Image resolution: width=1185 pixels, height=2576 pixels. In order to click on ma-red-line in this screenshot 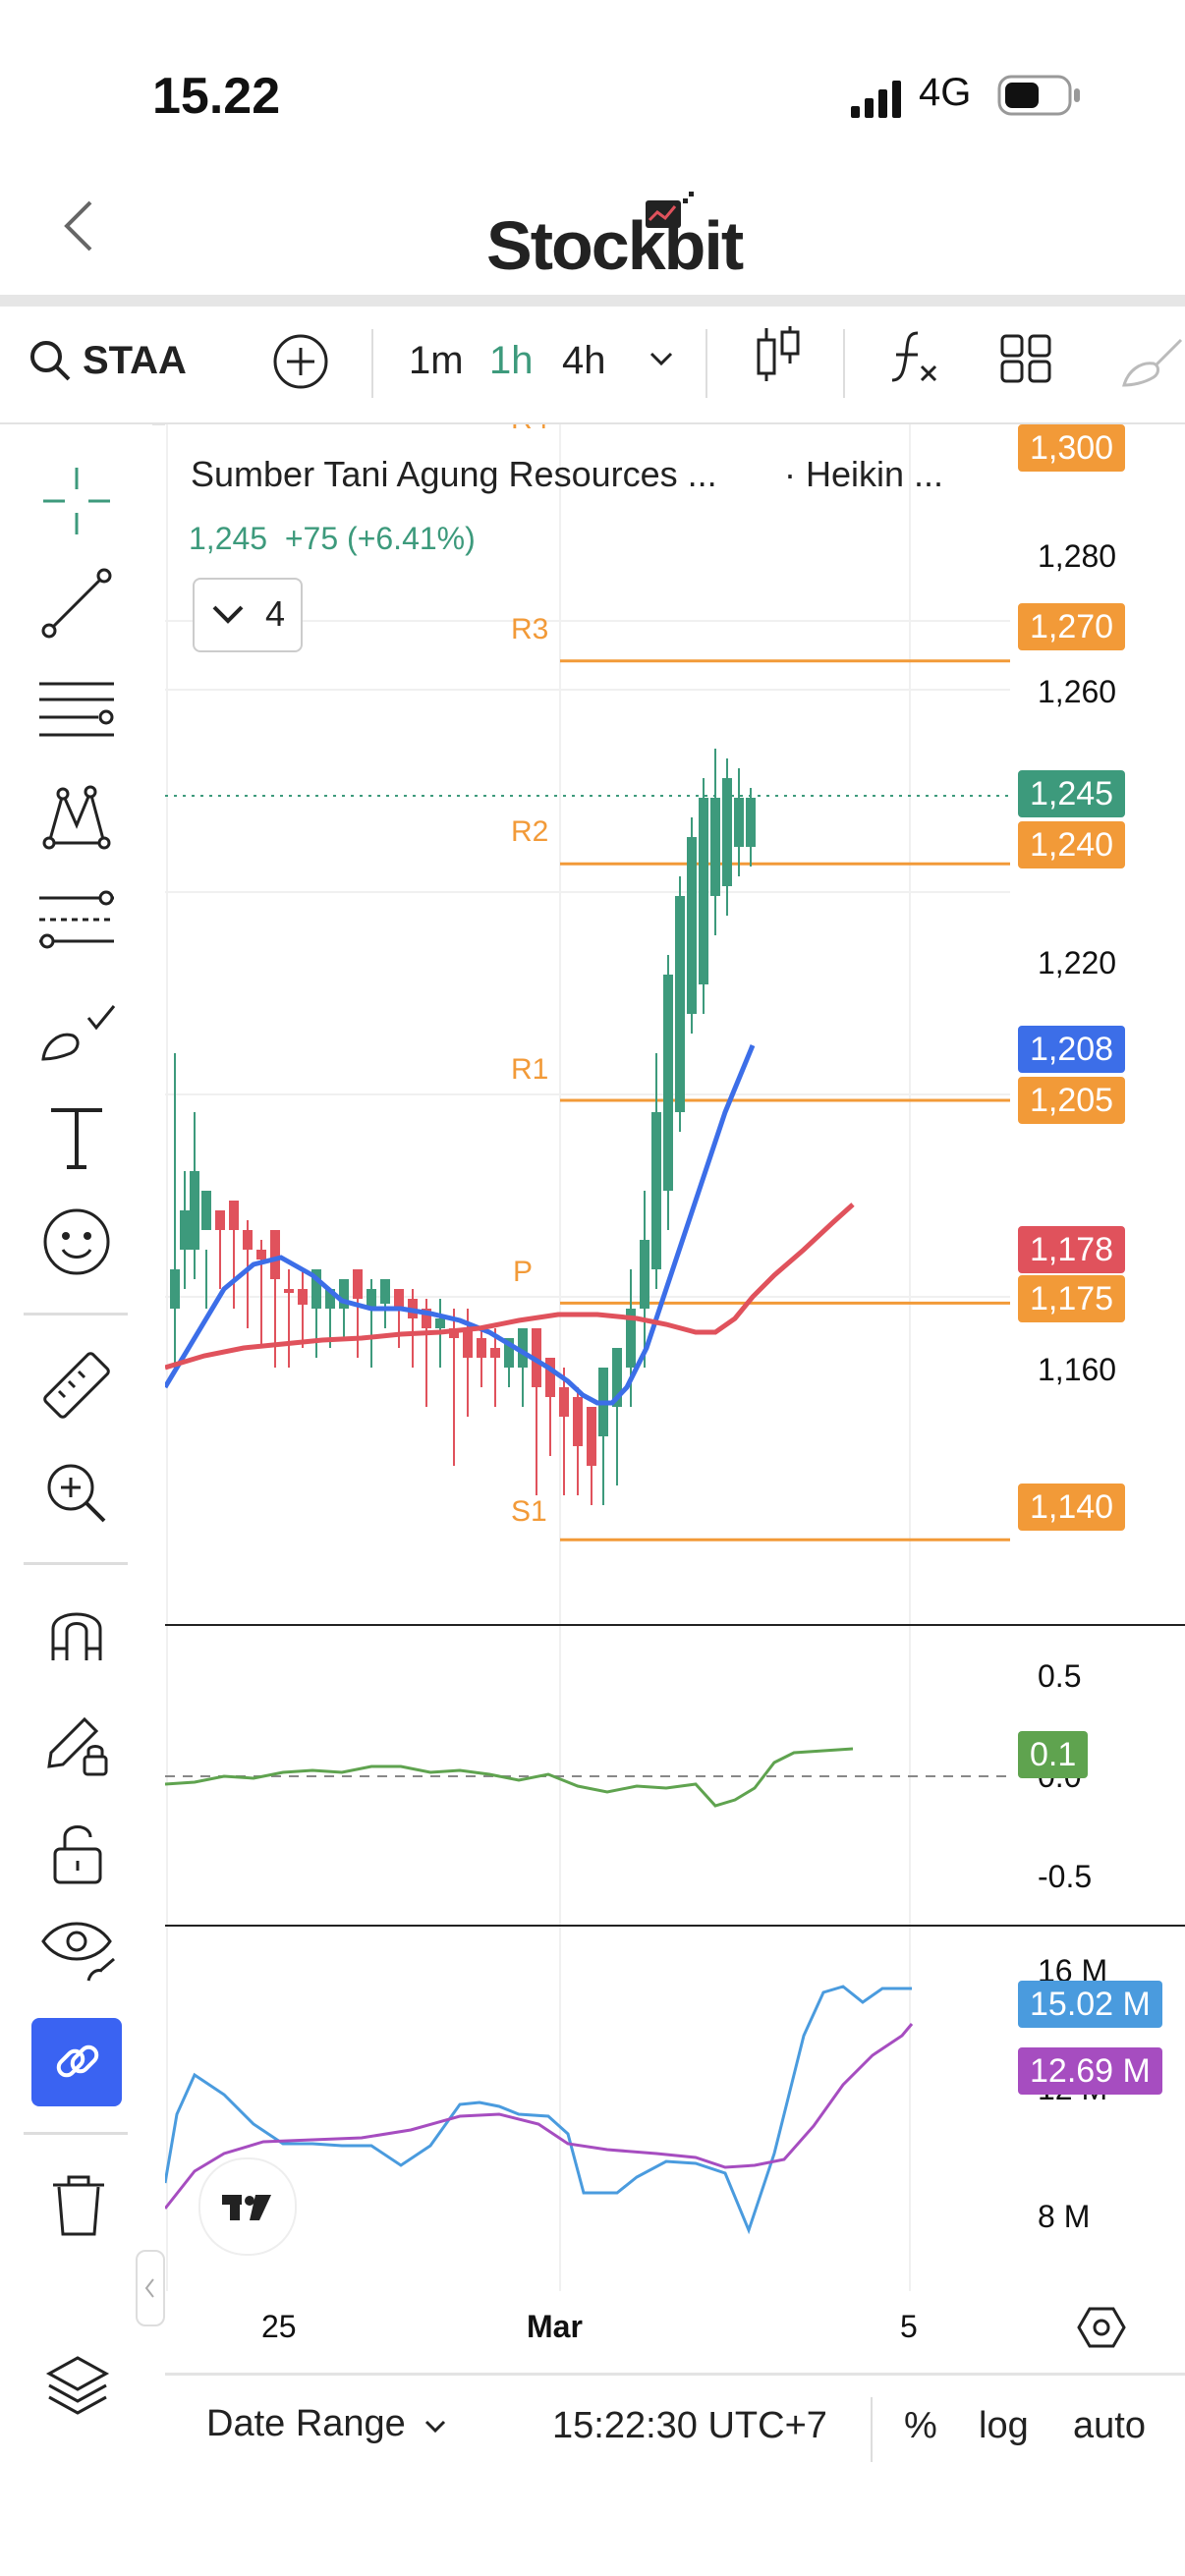, I will do `click(510, 1287)`.